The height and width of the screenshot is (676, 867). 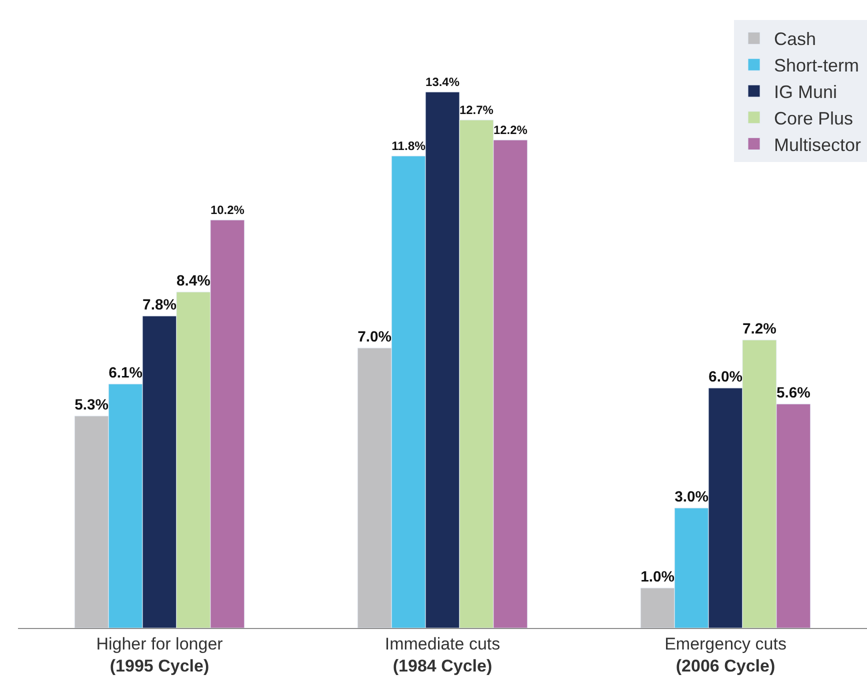 What do you see at coordinates (91, 405) in the screenshot?
I see `data-label: 5.3%` at bounding box center [91, 405].